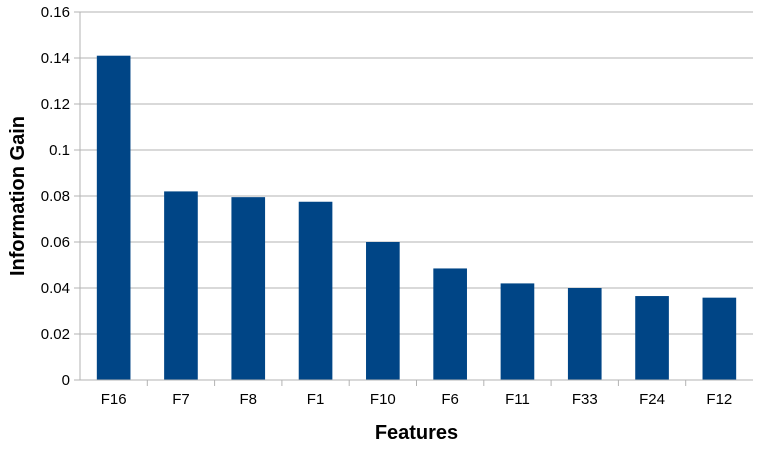 The height and width of the screenshot is (449, 762). What do you see at coordinates (417, 399) in the screenshot?
I see `x-tick-labels: F16 F7 F8 F1 F10 F6 F11 F33 F24 F12` at bounding box center [417, 399].